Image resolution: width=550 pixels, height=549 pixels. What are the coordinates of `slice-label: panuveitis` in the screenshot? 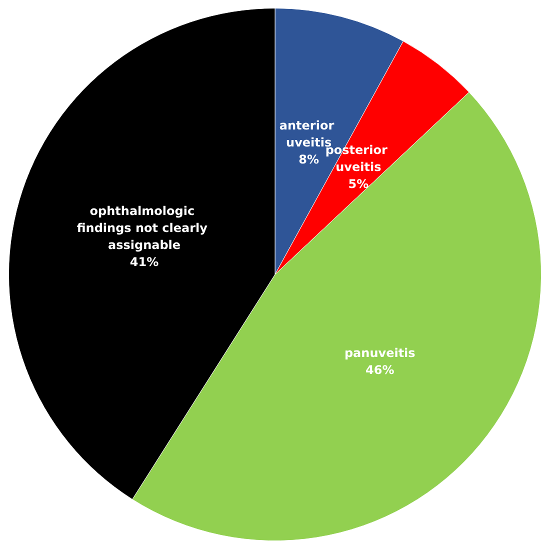 It's located at (380, 353).